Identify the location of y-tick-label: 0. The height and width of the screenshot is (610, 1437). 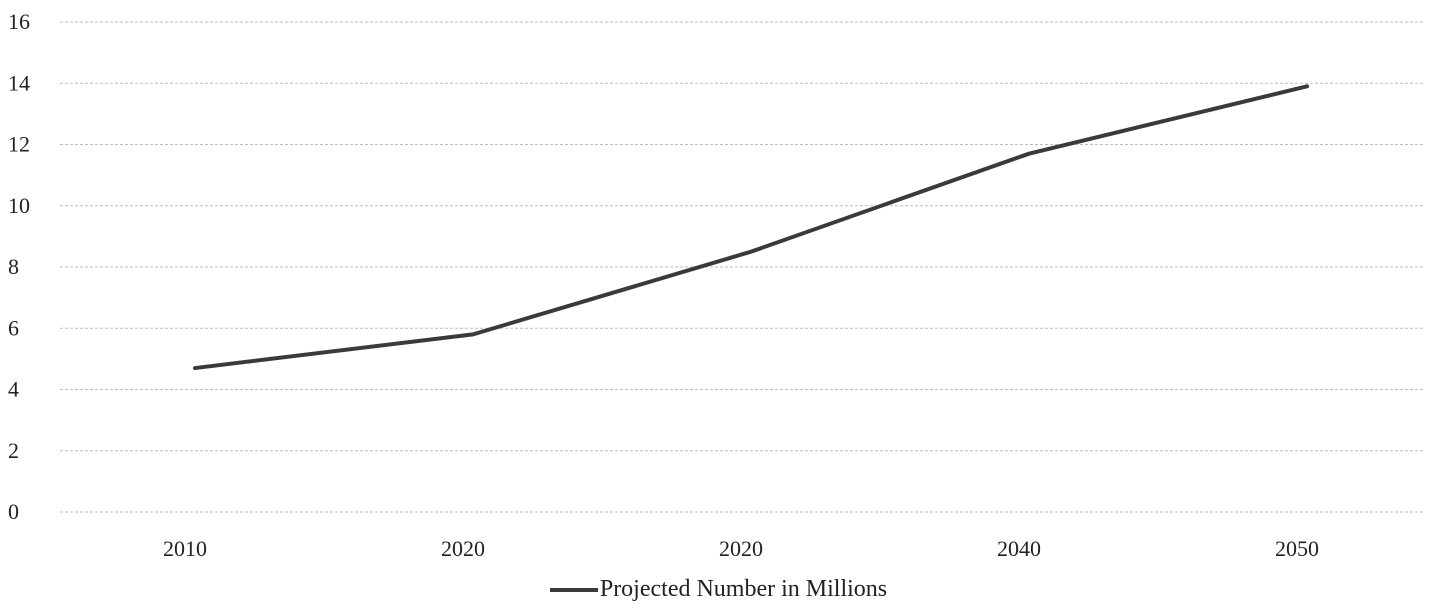
(13, 511).